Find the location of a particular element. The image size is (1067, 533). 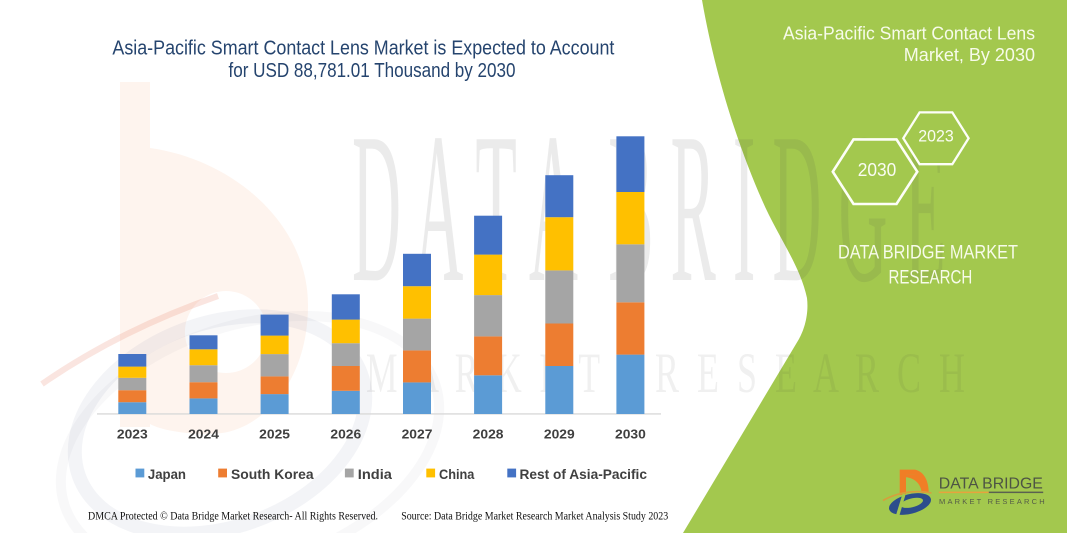

svg-text: 2028 is located at coordinates (488, 433).